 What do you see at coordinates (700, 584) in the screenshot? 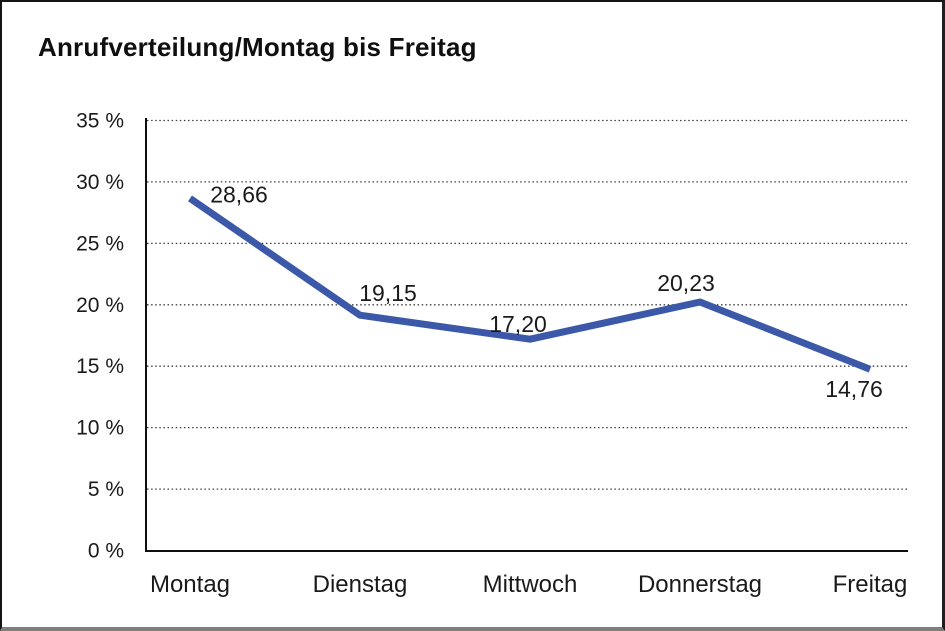
I see `x-tick-label: Donnerstag` at bounding box center [700, 584].